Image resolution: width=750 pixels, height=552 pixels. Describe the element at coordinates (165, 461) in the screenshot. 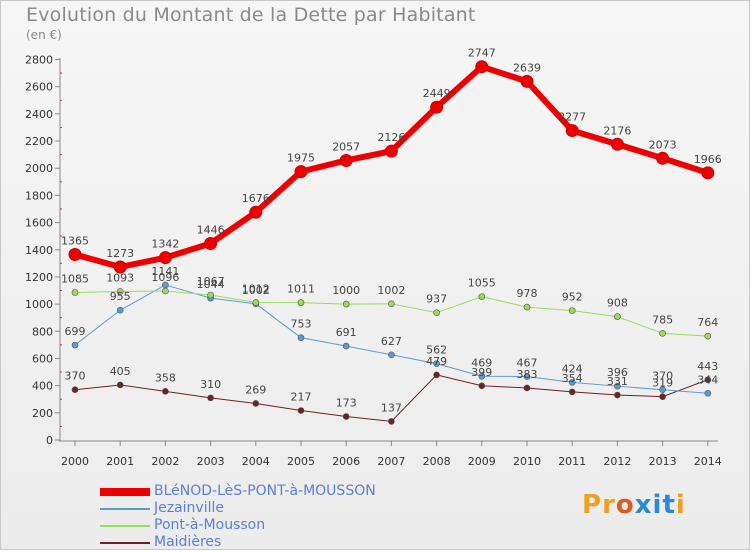

I see `x-tick-label: 2002` at that location.